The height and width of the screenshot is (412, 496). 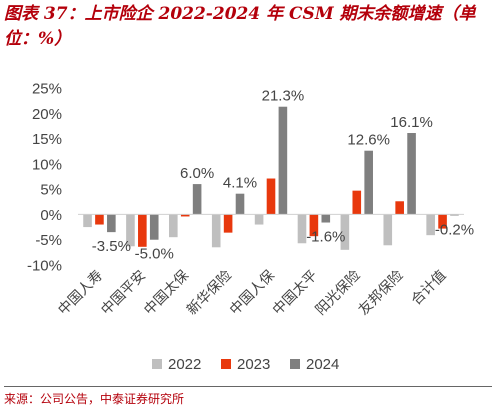 I want to click on category-label: 中国人保, so click(x=252, y=293).